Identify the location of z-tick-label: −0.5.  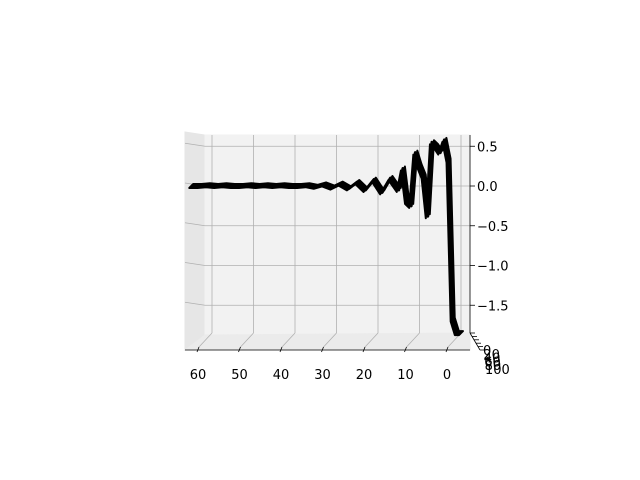
(493, 227).